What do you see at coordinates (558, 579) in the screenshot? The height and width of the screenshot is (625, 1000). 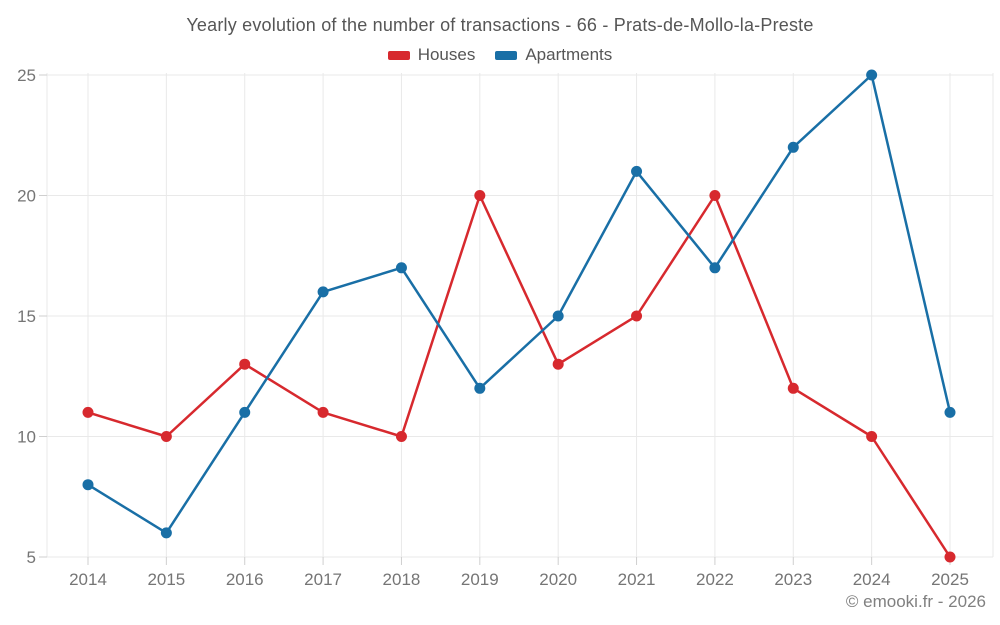 I see `x-tick-label: 2020` at bounding box center [558, 579].